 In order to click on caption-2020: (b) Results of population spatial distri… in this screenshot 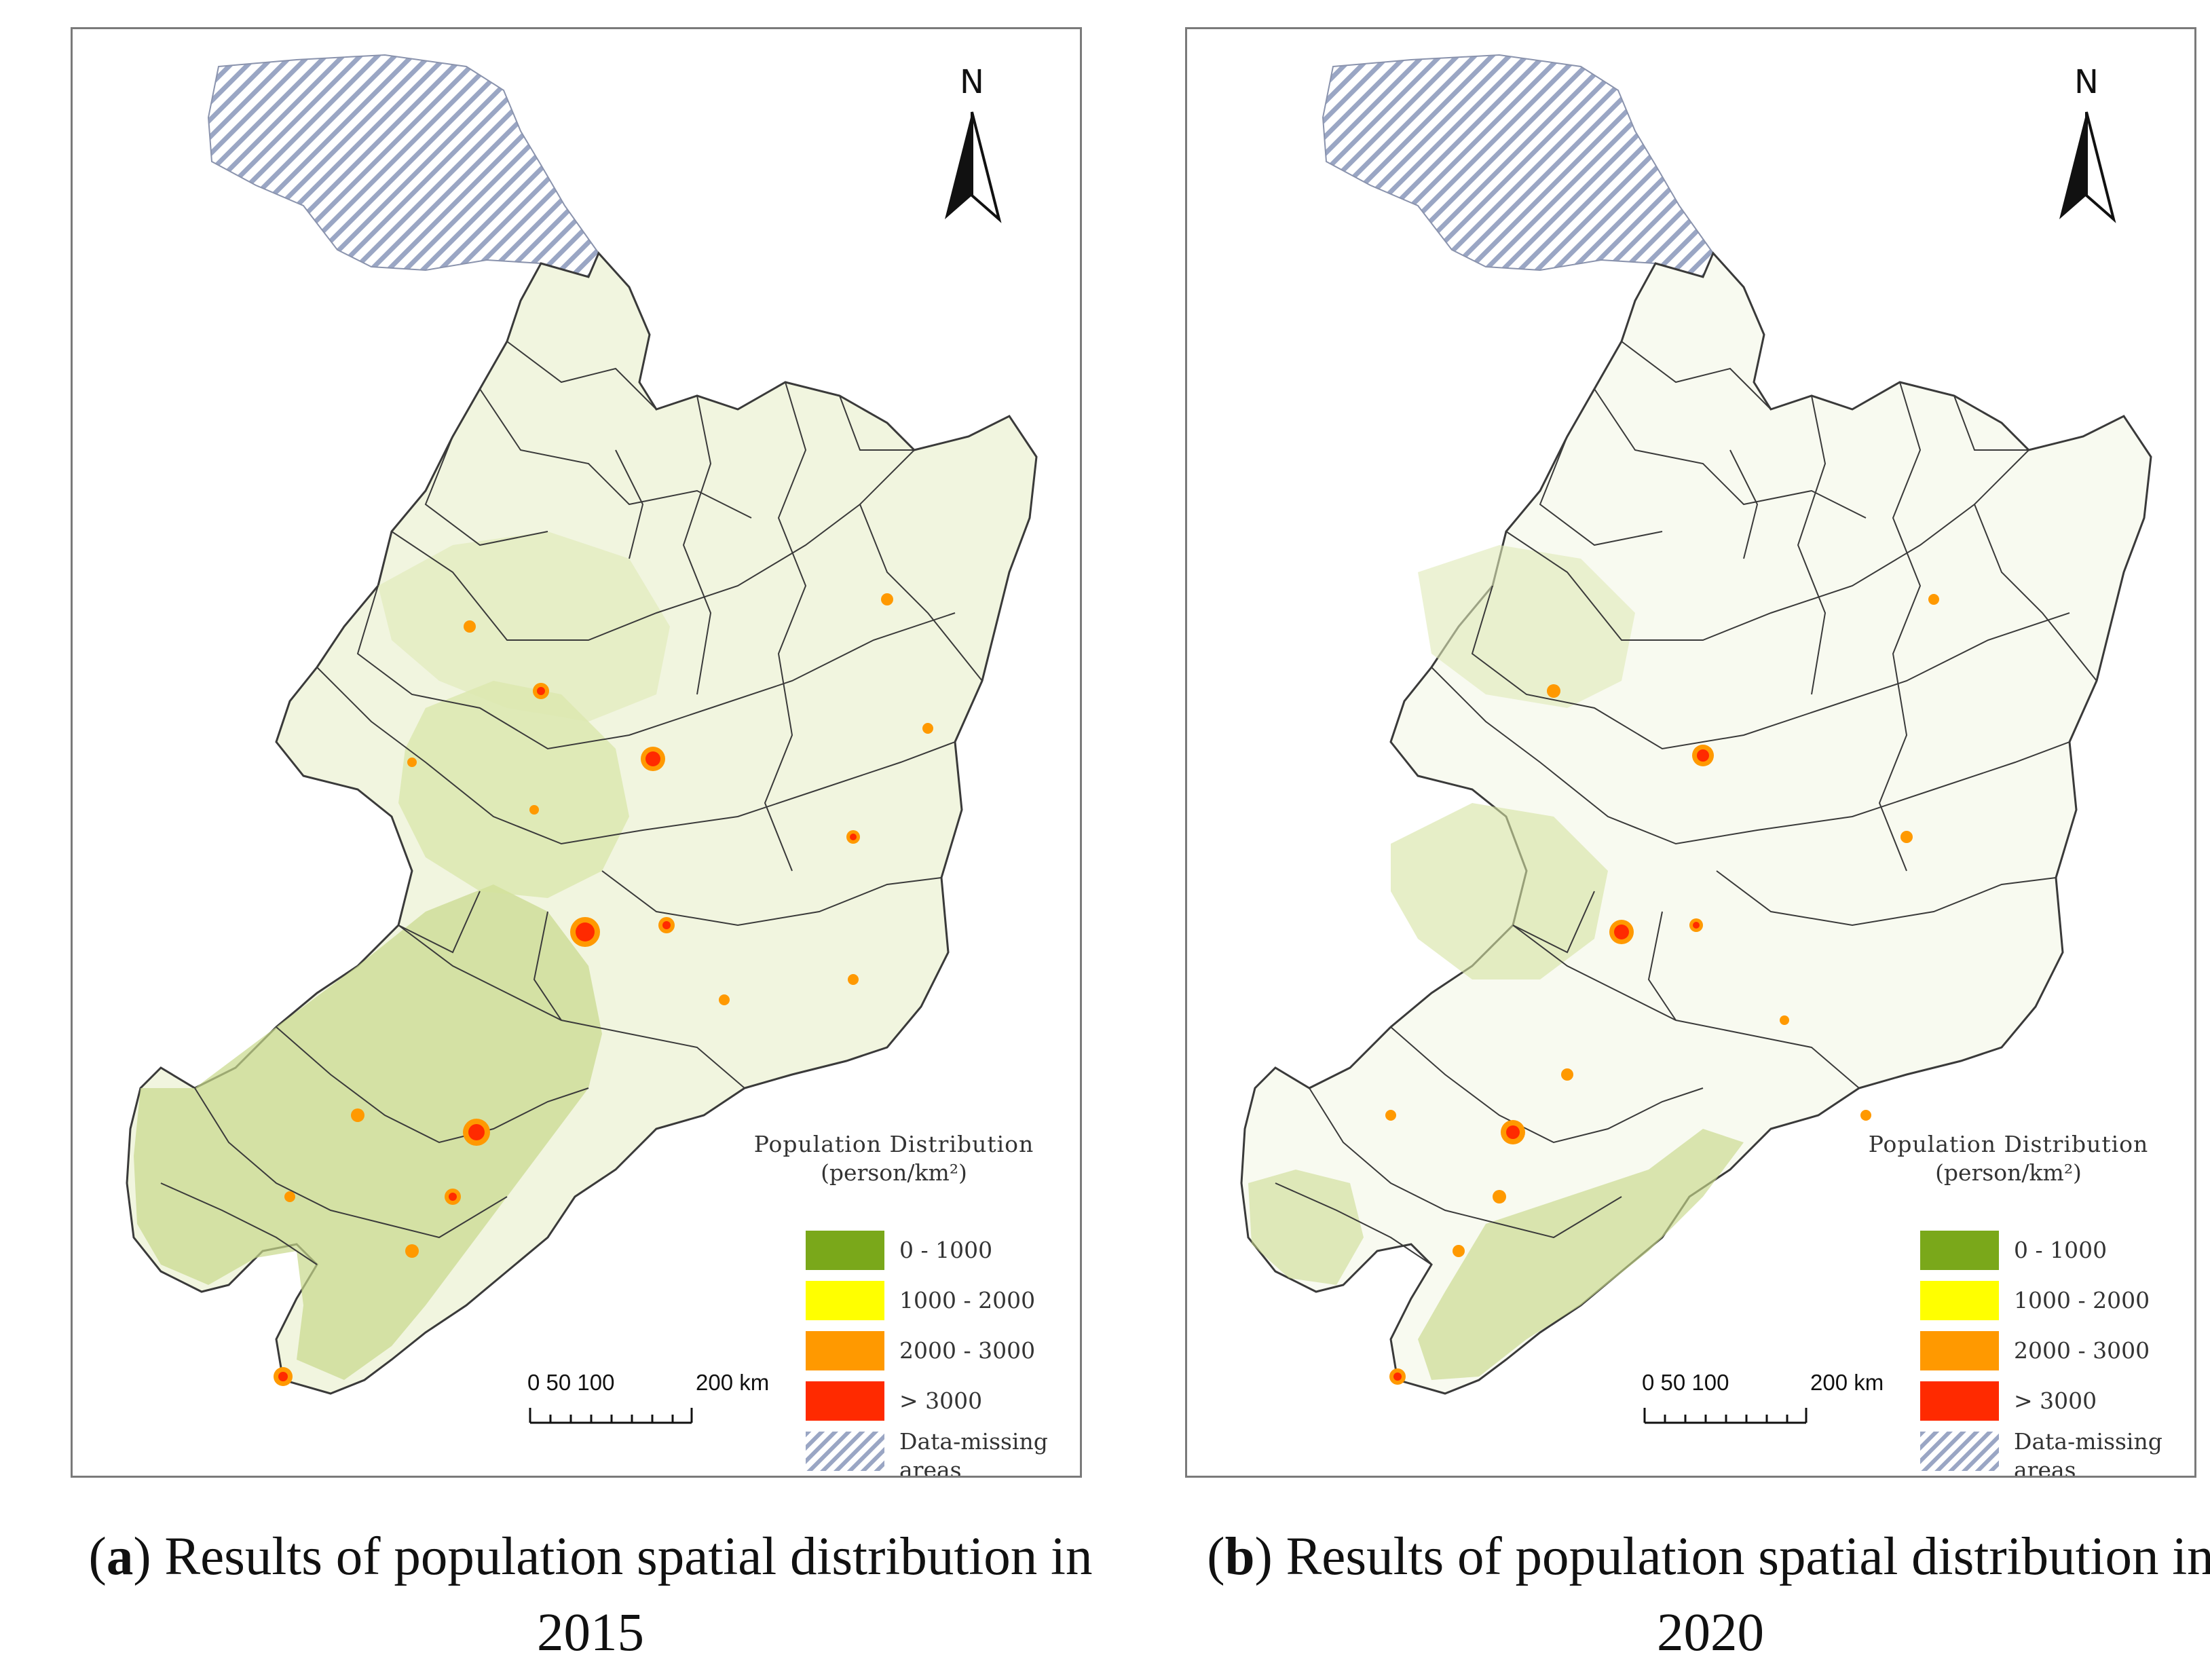, I will do `click(1689, 1595)`.